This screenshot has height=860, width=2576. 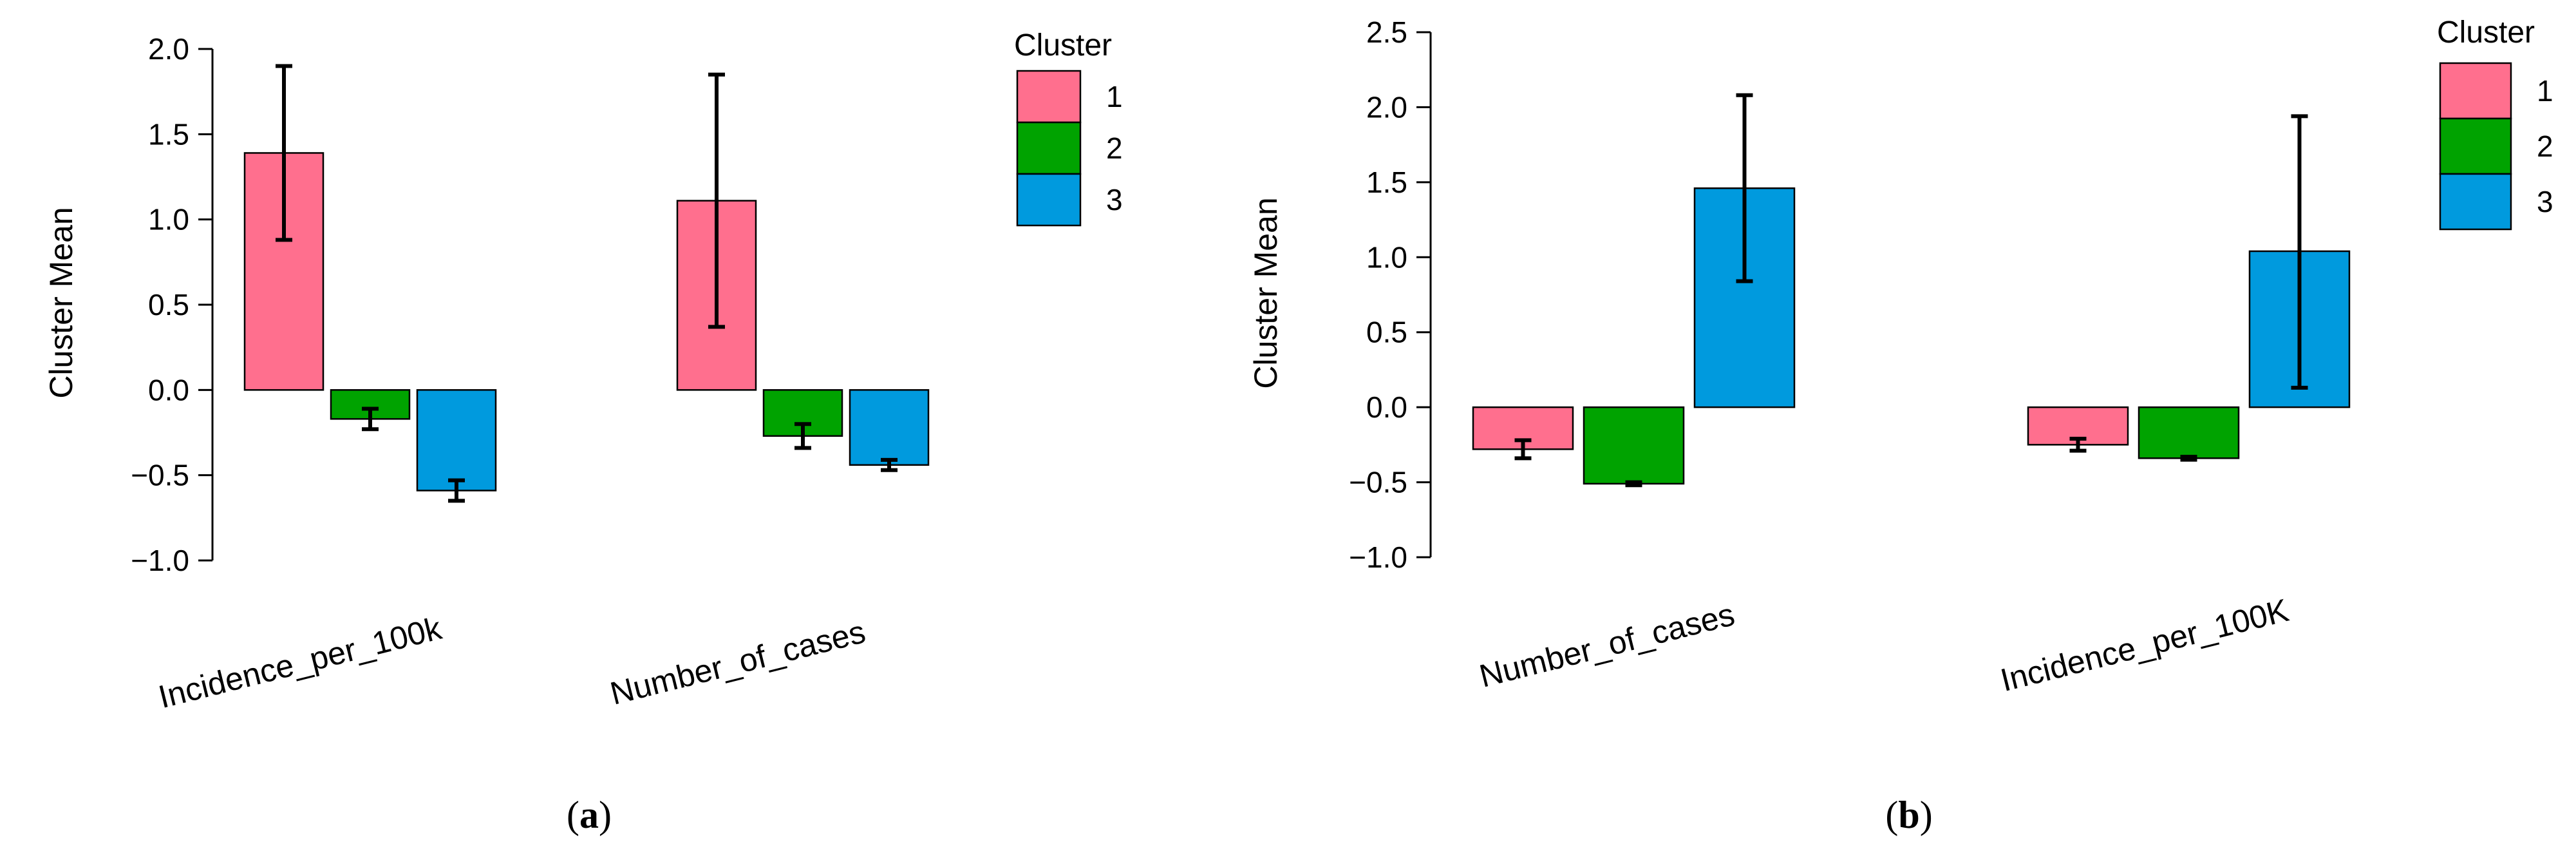 I want to click on caption-letter: a, so click(x=589, y=815).